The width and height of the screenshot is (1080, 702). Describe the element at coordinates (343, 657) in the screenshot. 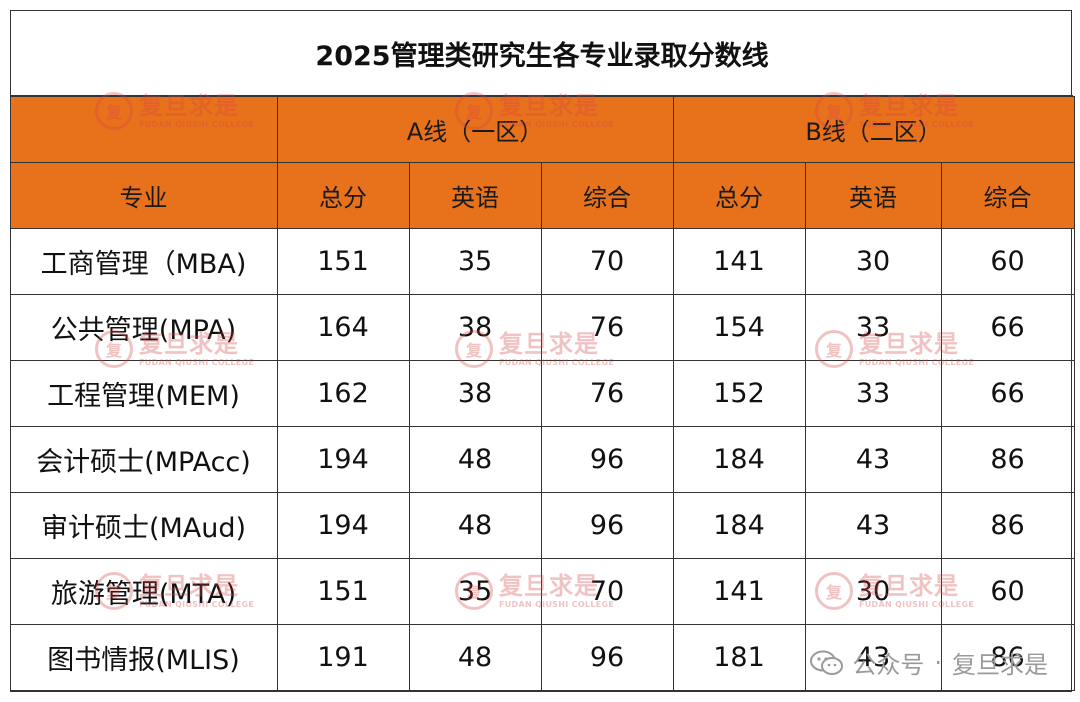

I see `cell-a-total: 191` at that location.